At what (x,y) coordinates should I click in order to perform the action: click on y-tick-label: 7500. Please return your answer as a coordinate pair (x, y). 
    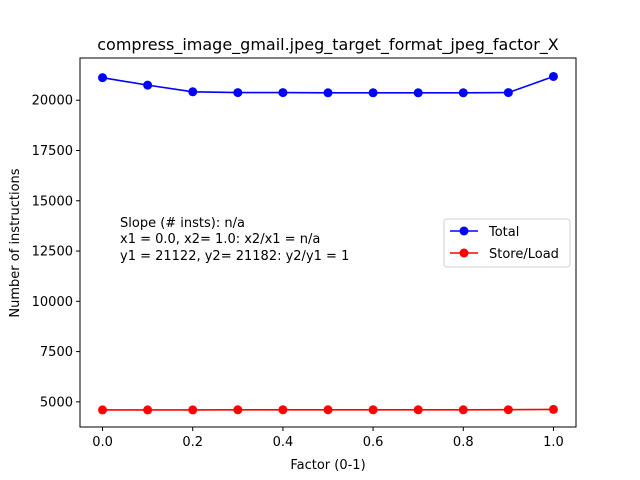
    Looking at the image, I should click on (56, 352).